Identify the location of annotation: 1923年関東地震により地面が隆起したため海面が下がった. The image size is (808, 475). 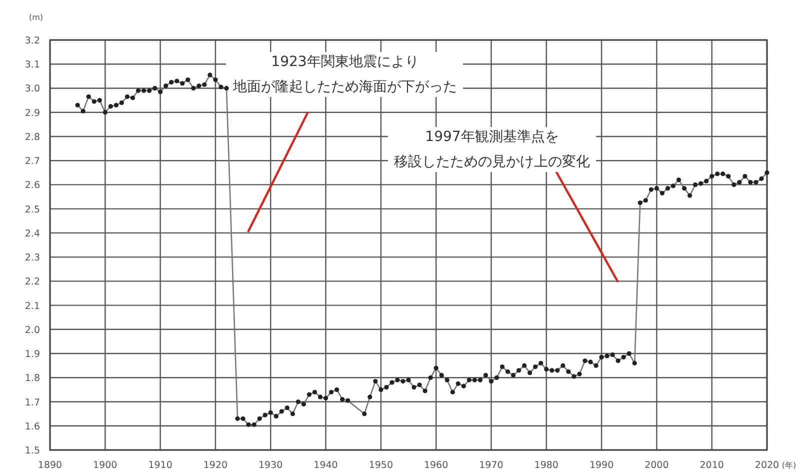
(344, 74).